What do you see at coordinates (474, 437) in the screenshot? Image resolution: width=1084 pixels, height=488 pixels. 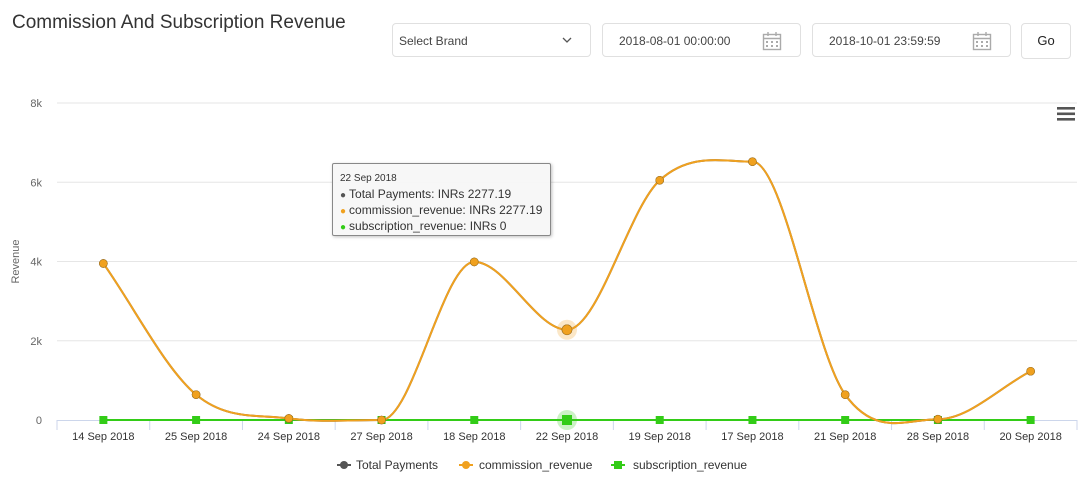 I see `x-tick-label: 18 Sep 2018` at bounding box center [474, 437].